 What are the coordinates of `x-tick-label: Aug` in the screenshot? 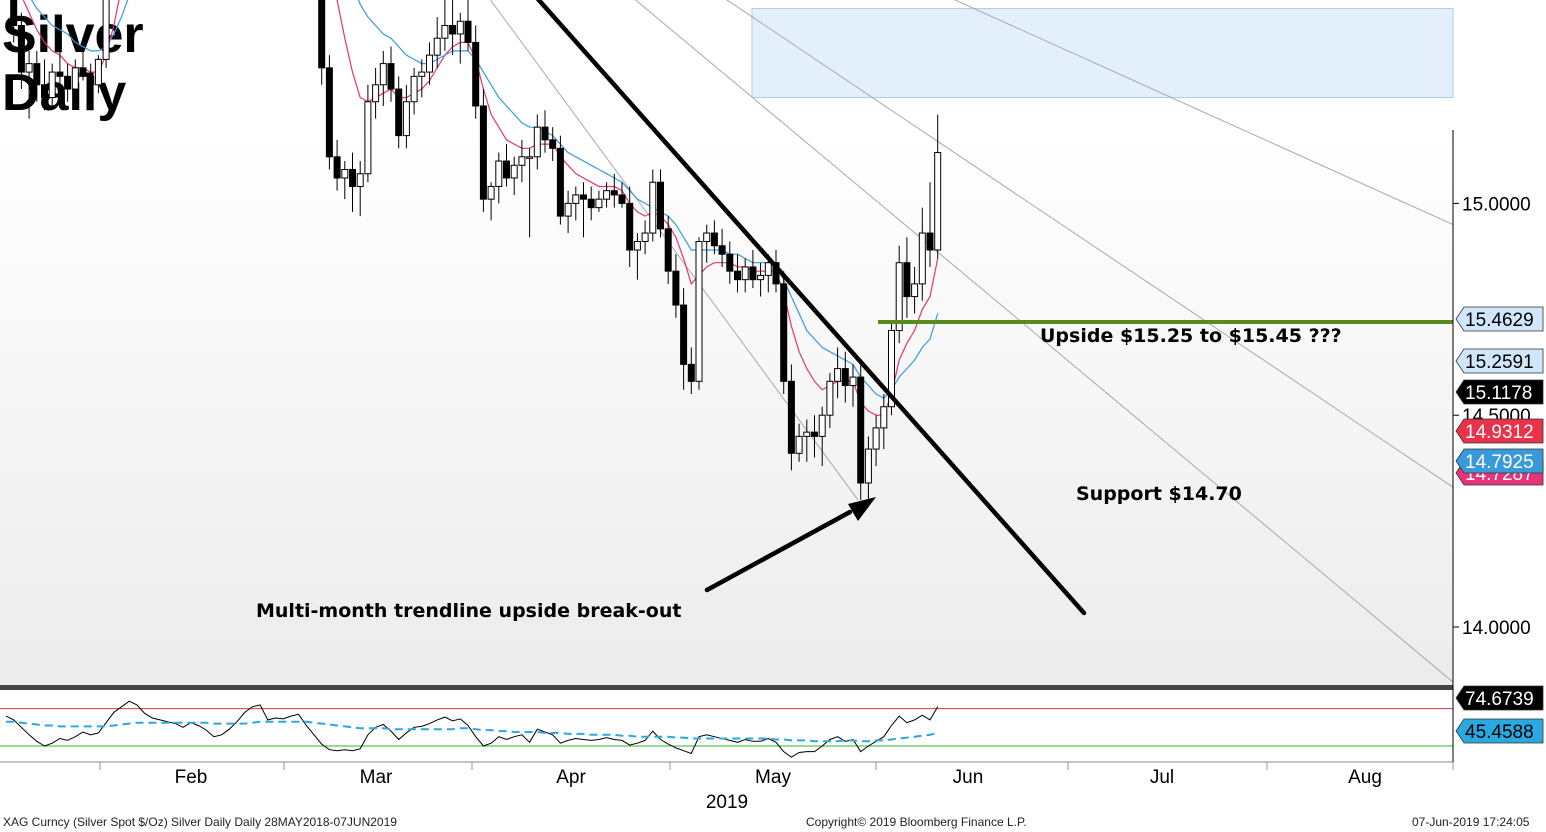 It's located at (1365, 777).